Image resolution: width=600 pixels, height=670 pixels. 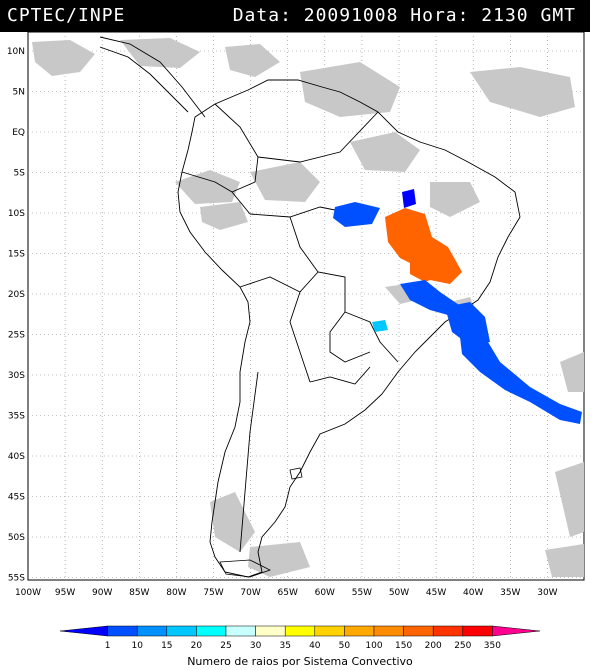 What do you see at coordinates (176, 593) in the screenshot?
I see `lon-label: 80W` at bounding box center [176, 593].